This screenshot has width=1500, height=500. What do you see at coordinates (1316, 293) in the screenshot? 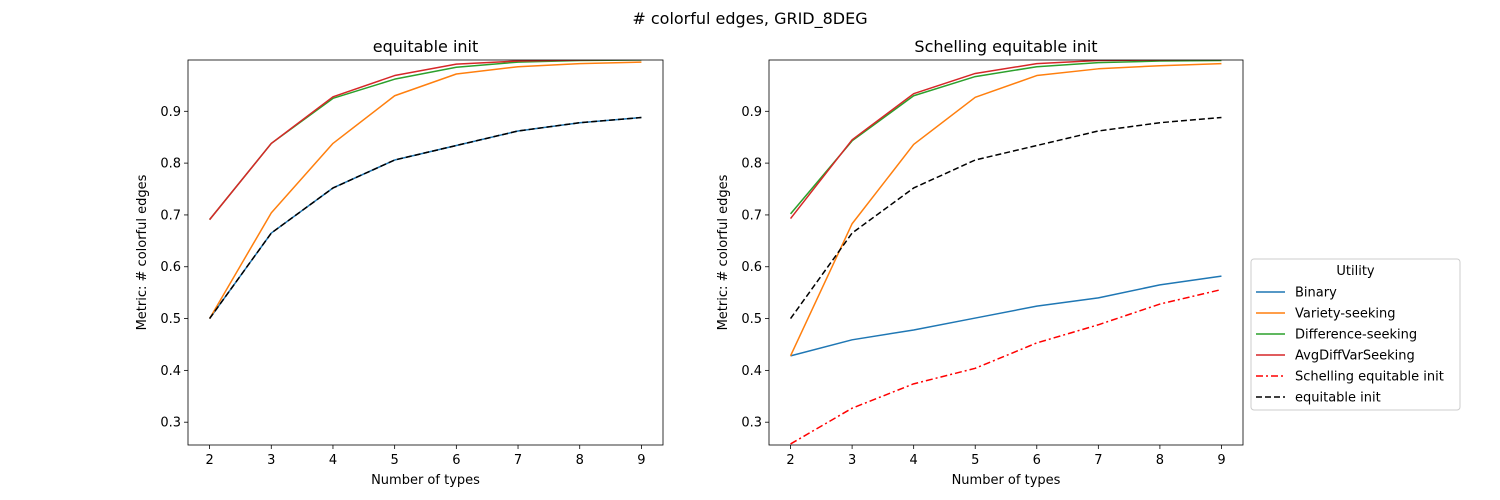
I see `legend-label-binary: Binary` at bounding box center [1316, 293].